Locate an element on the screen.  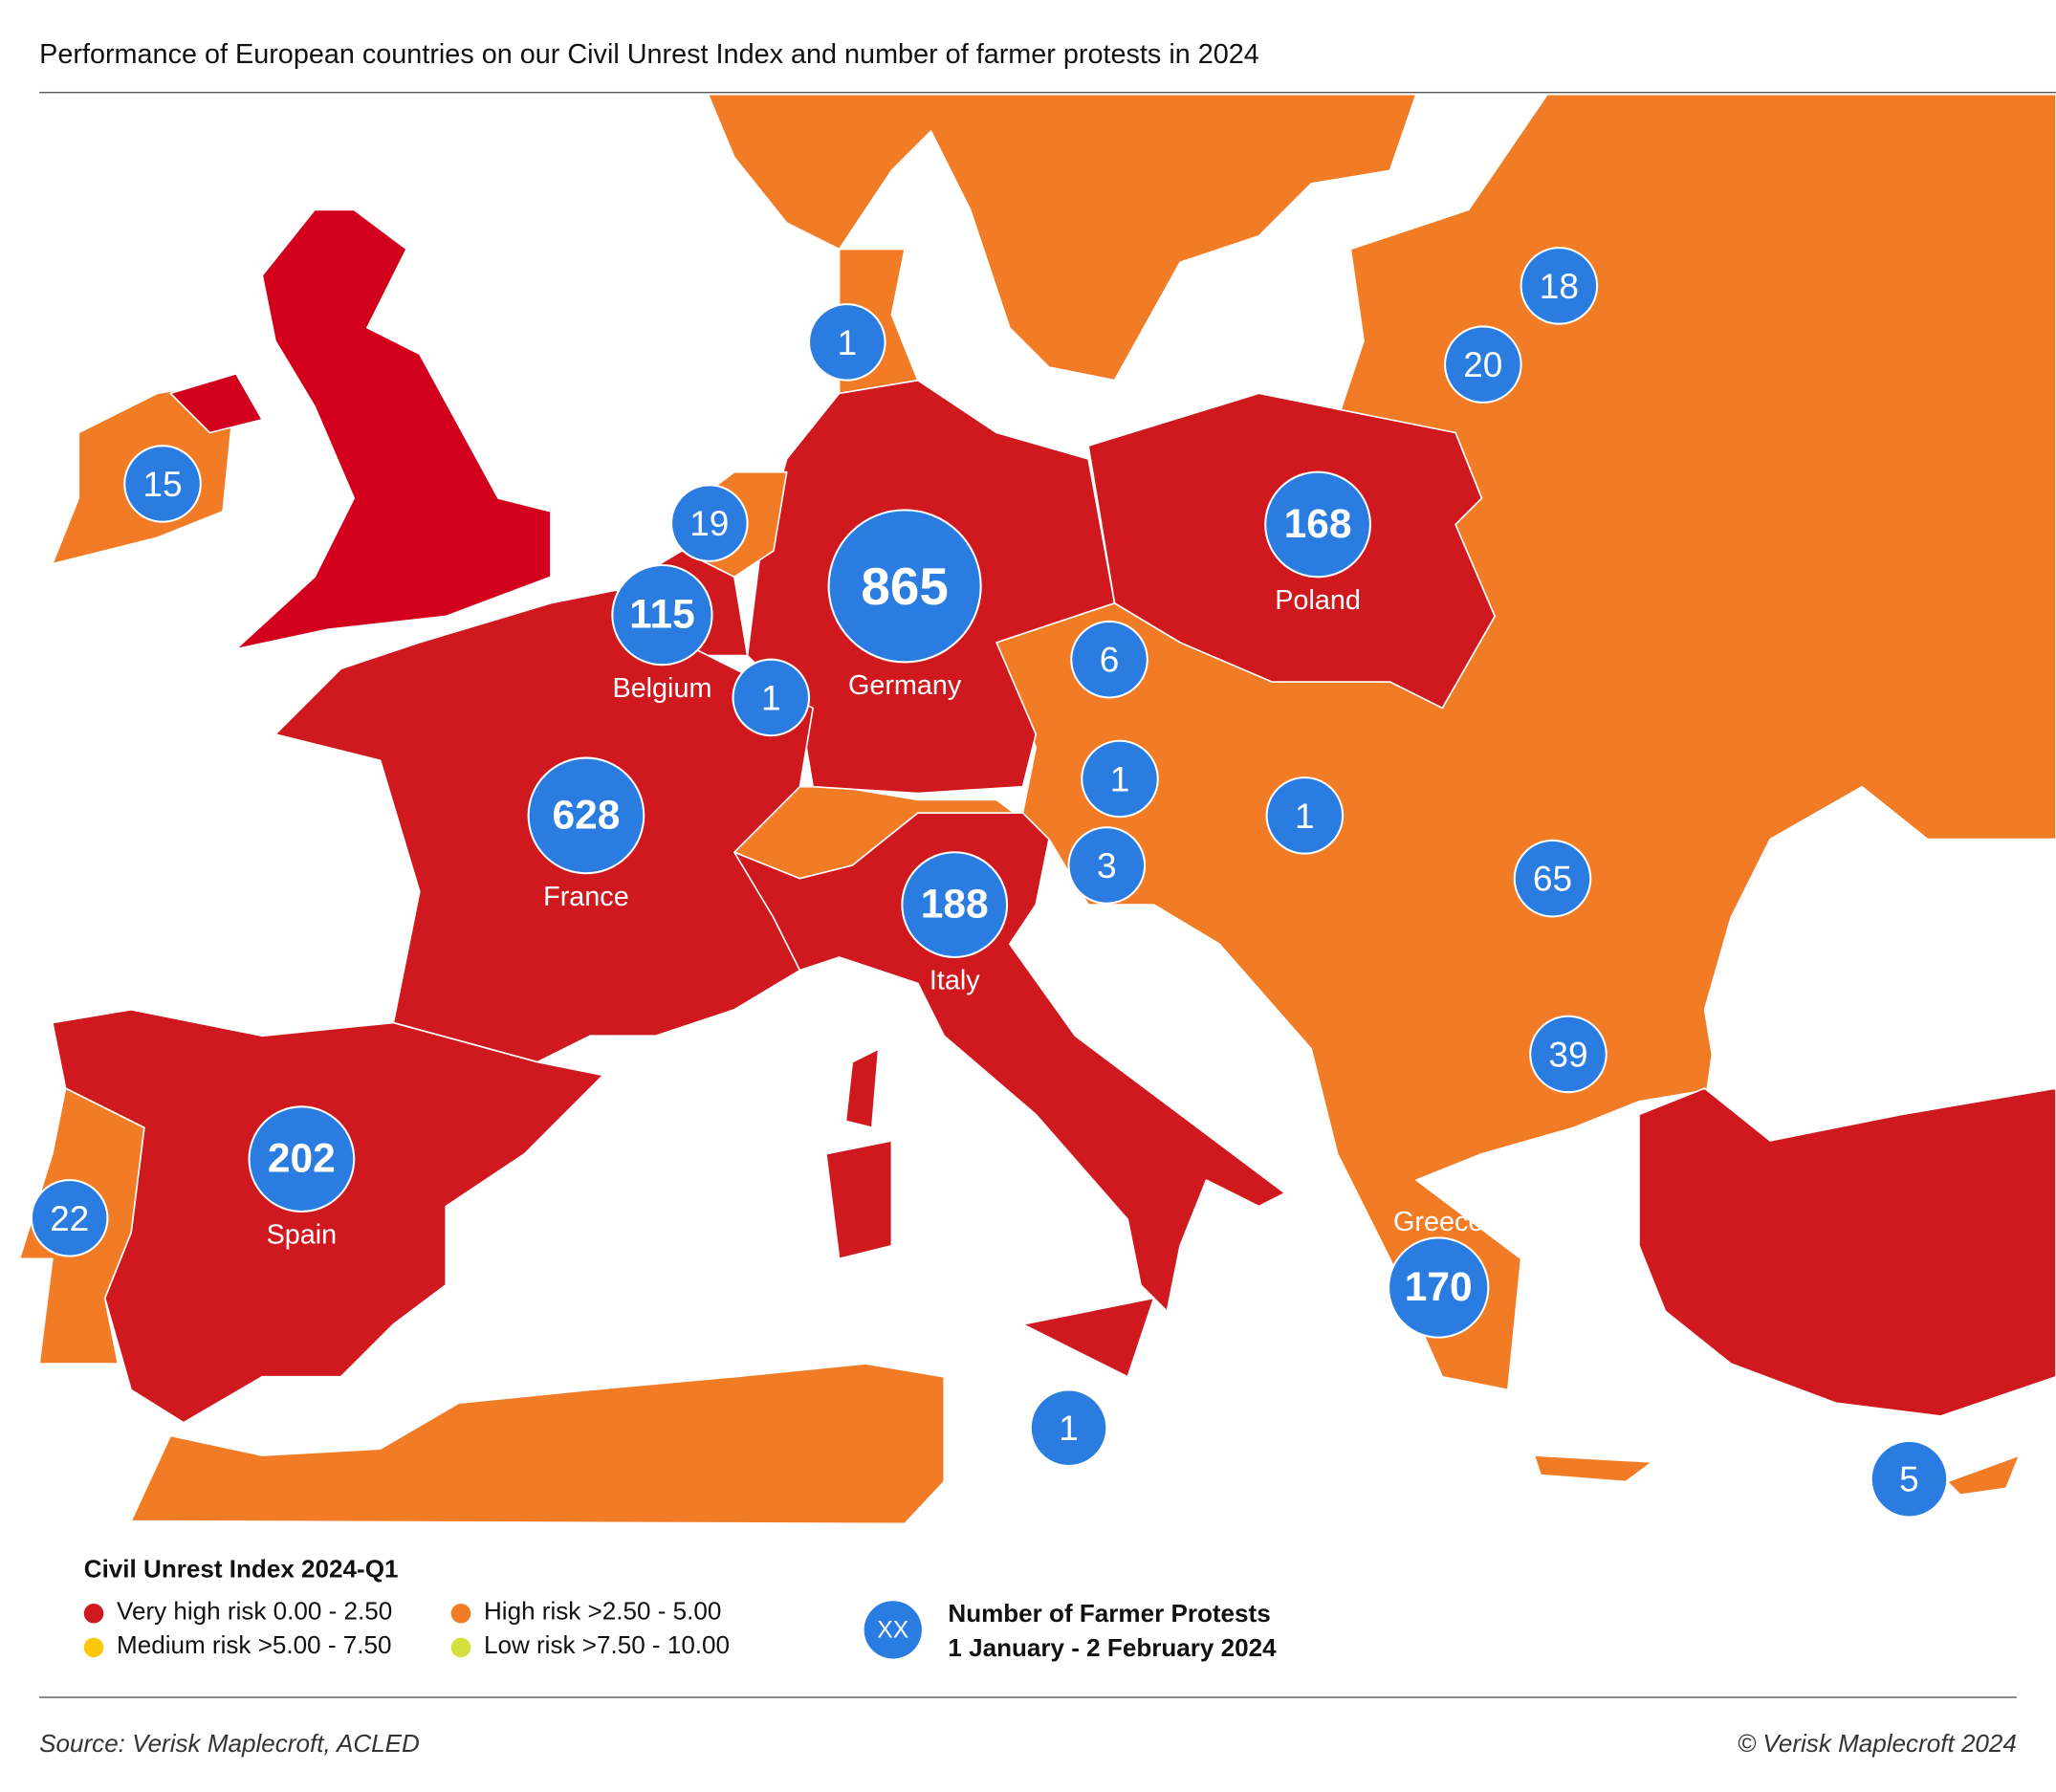
protest-bubble-france: 628 France is located at coordinates (586, 834).